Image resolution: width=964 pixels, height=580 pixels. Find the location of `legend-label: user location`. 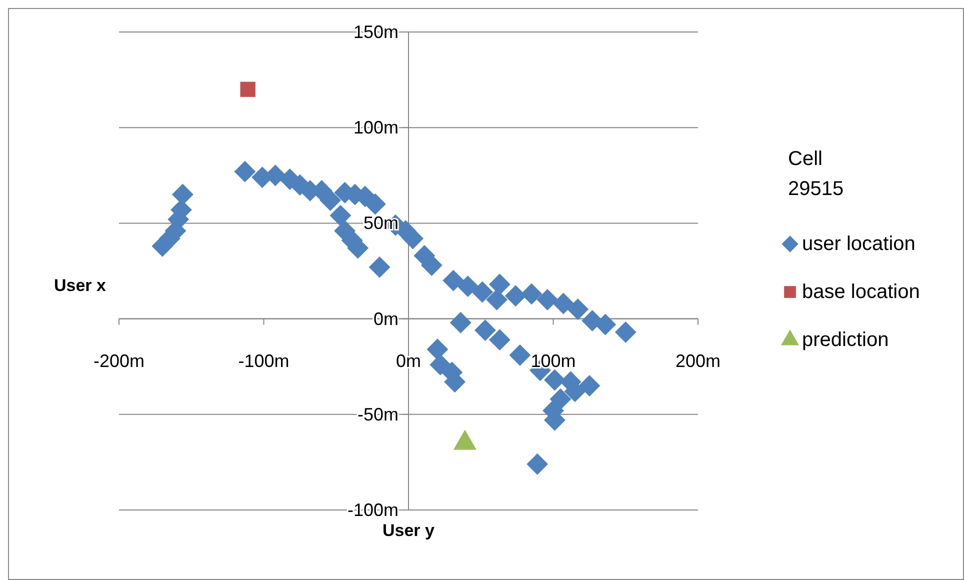

legend-label: user location is located at coordinates (859, 244).